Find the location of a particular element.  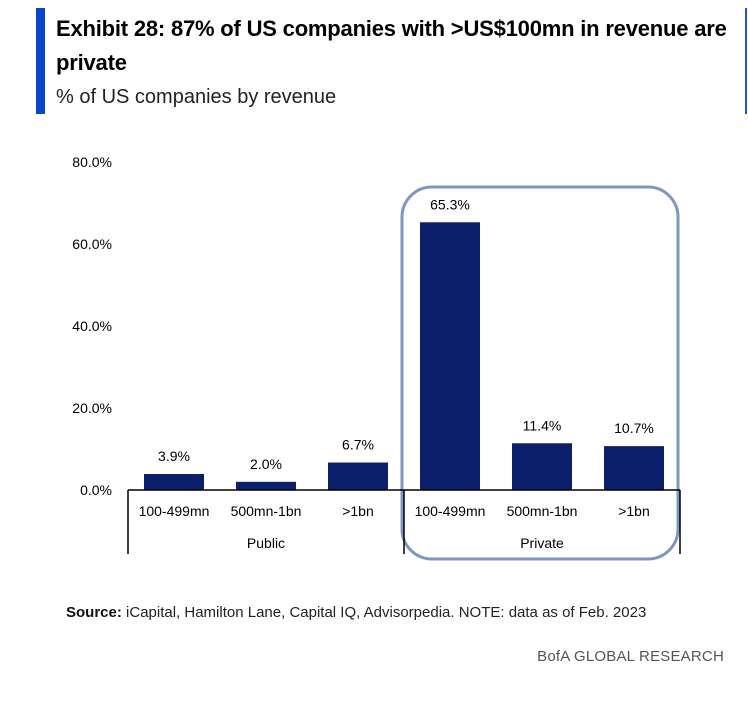

group-label: Private is located at coordinates (542, 543).